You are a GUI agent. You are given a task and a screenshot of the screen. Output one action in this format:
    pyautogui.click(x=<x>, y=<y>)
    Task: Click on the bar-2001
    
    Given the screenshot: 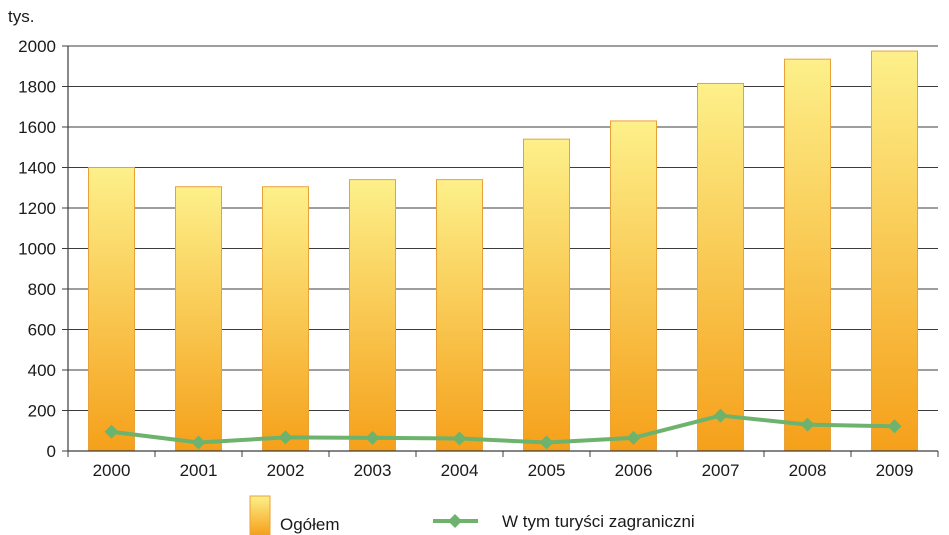 What is the action you would take?
    pyautogui.click(x=198, y=319)
    